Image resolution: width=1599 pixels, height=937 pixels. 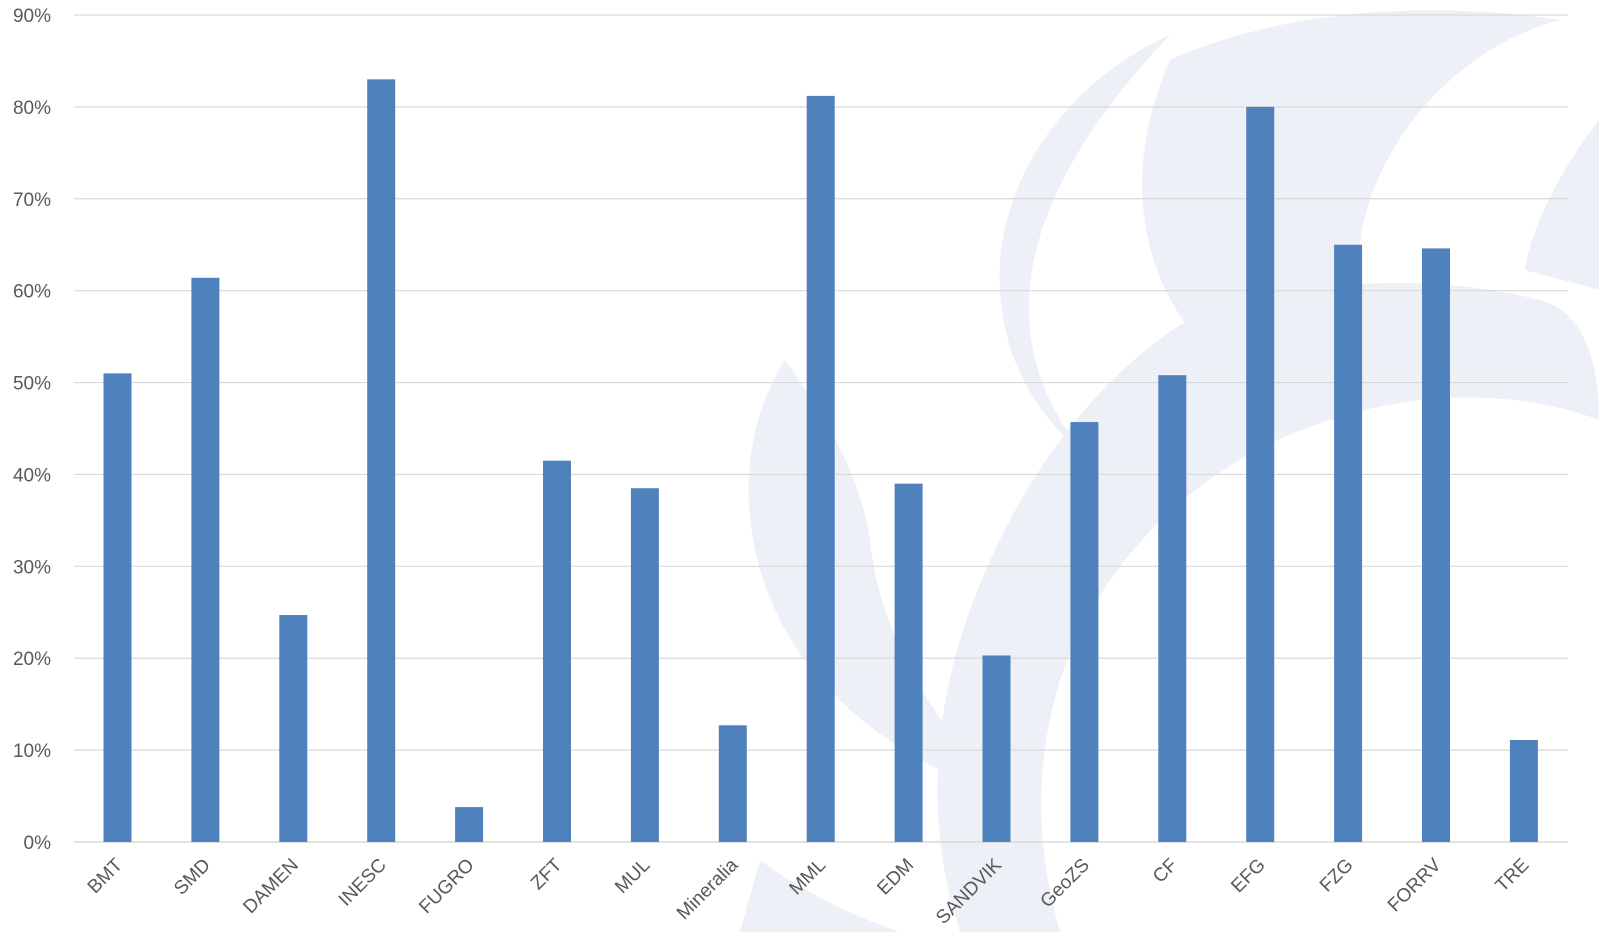 What do you see at coordinates (1337, 876) in the screenshot?
I see `x-tick-label: FZG` at bounding box center [1337, 876].